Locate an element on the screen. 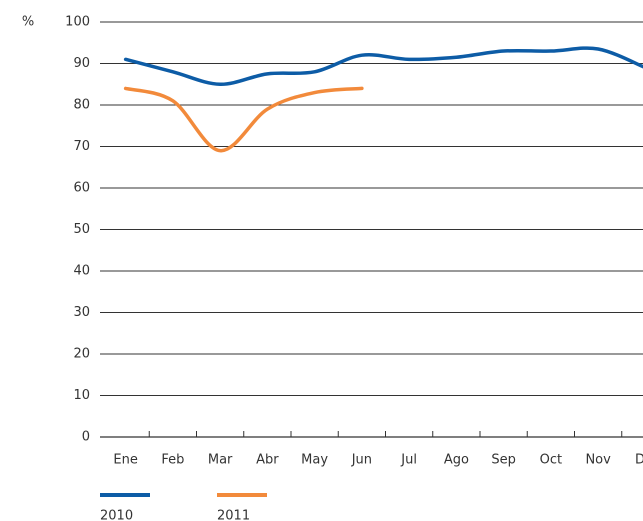 The width and height of the screenshot is (643, 521). y-tick-label: 0 is located at coordinates (86, 437).